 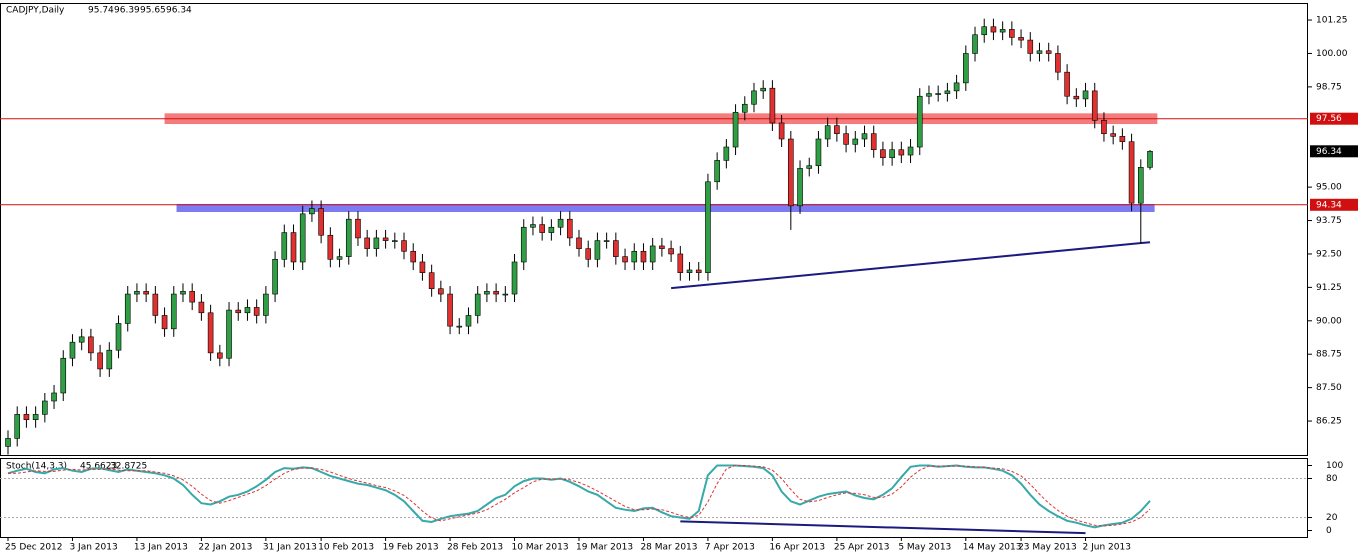 What do you see at coordinates (34, 548) in the screenshot?
I see `x-tick-label: 25 Dec 2012` at bounding box center [34, 548].